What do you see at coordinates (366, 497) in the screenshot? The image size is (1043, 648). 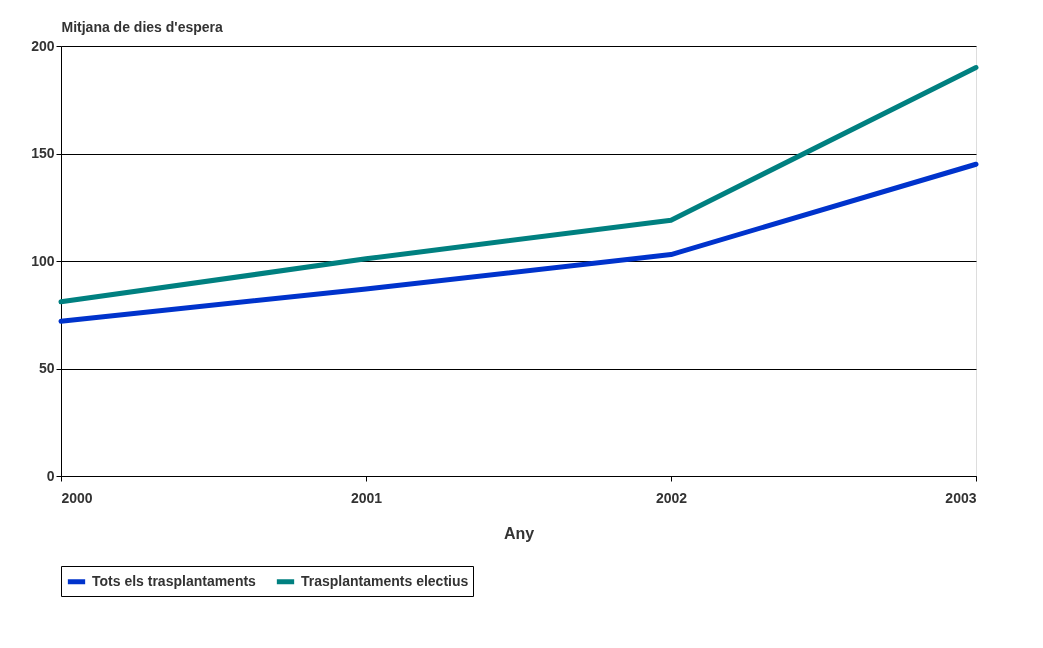 I see `x-tick-label: 2001` at bounding box center [366, 497].